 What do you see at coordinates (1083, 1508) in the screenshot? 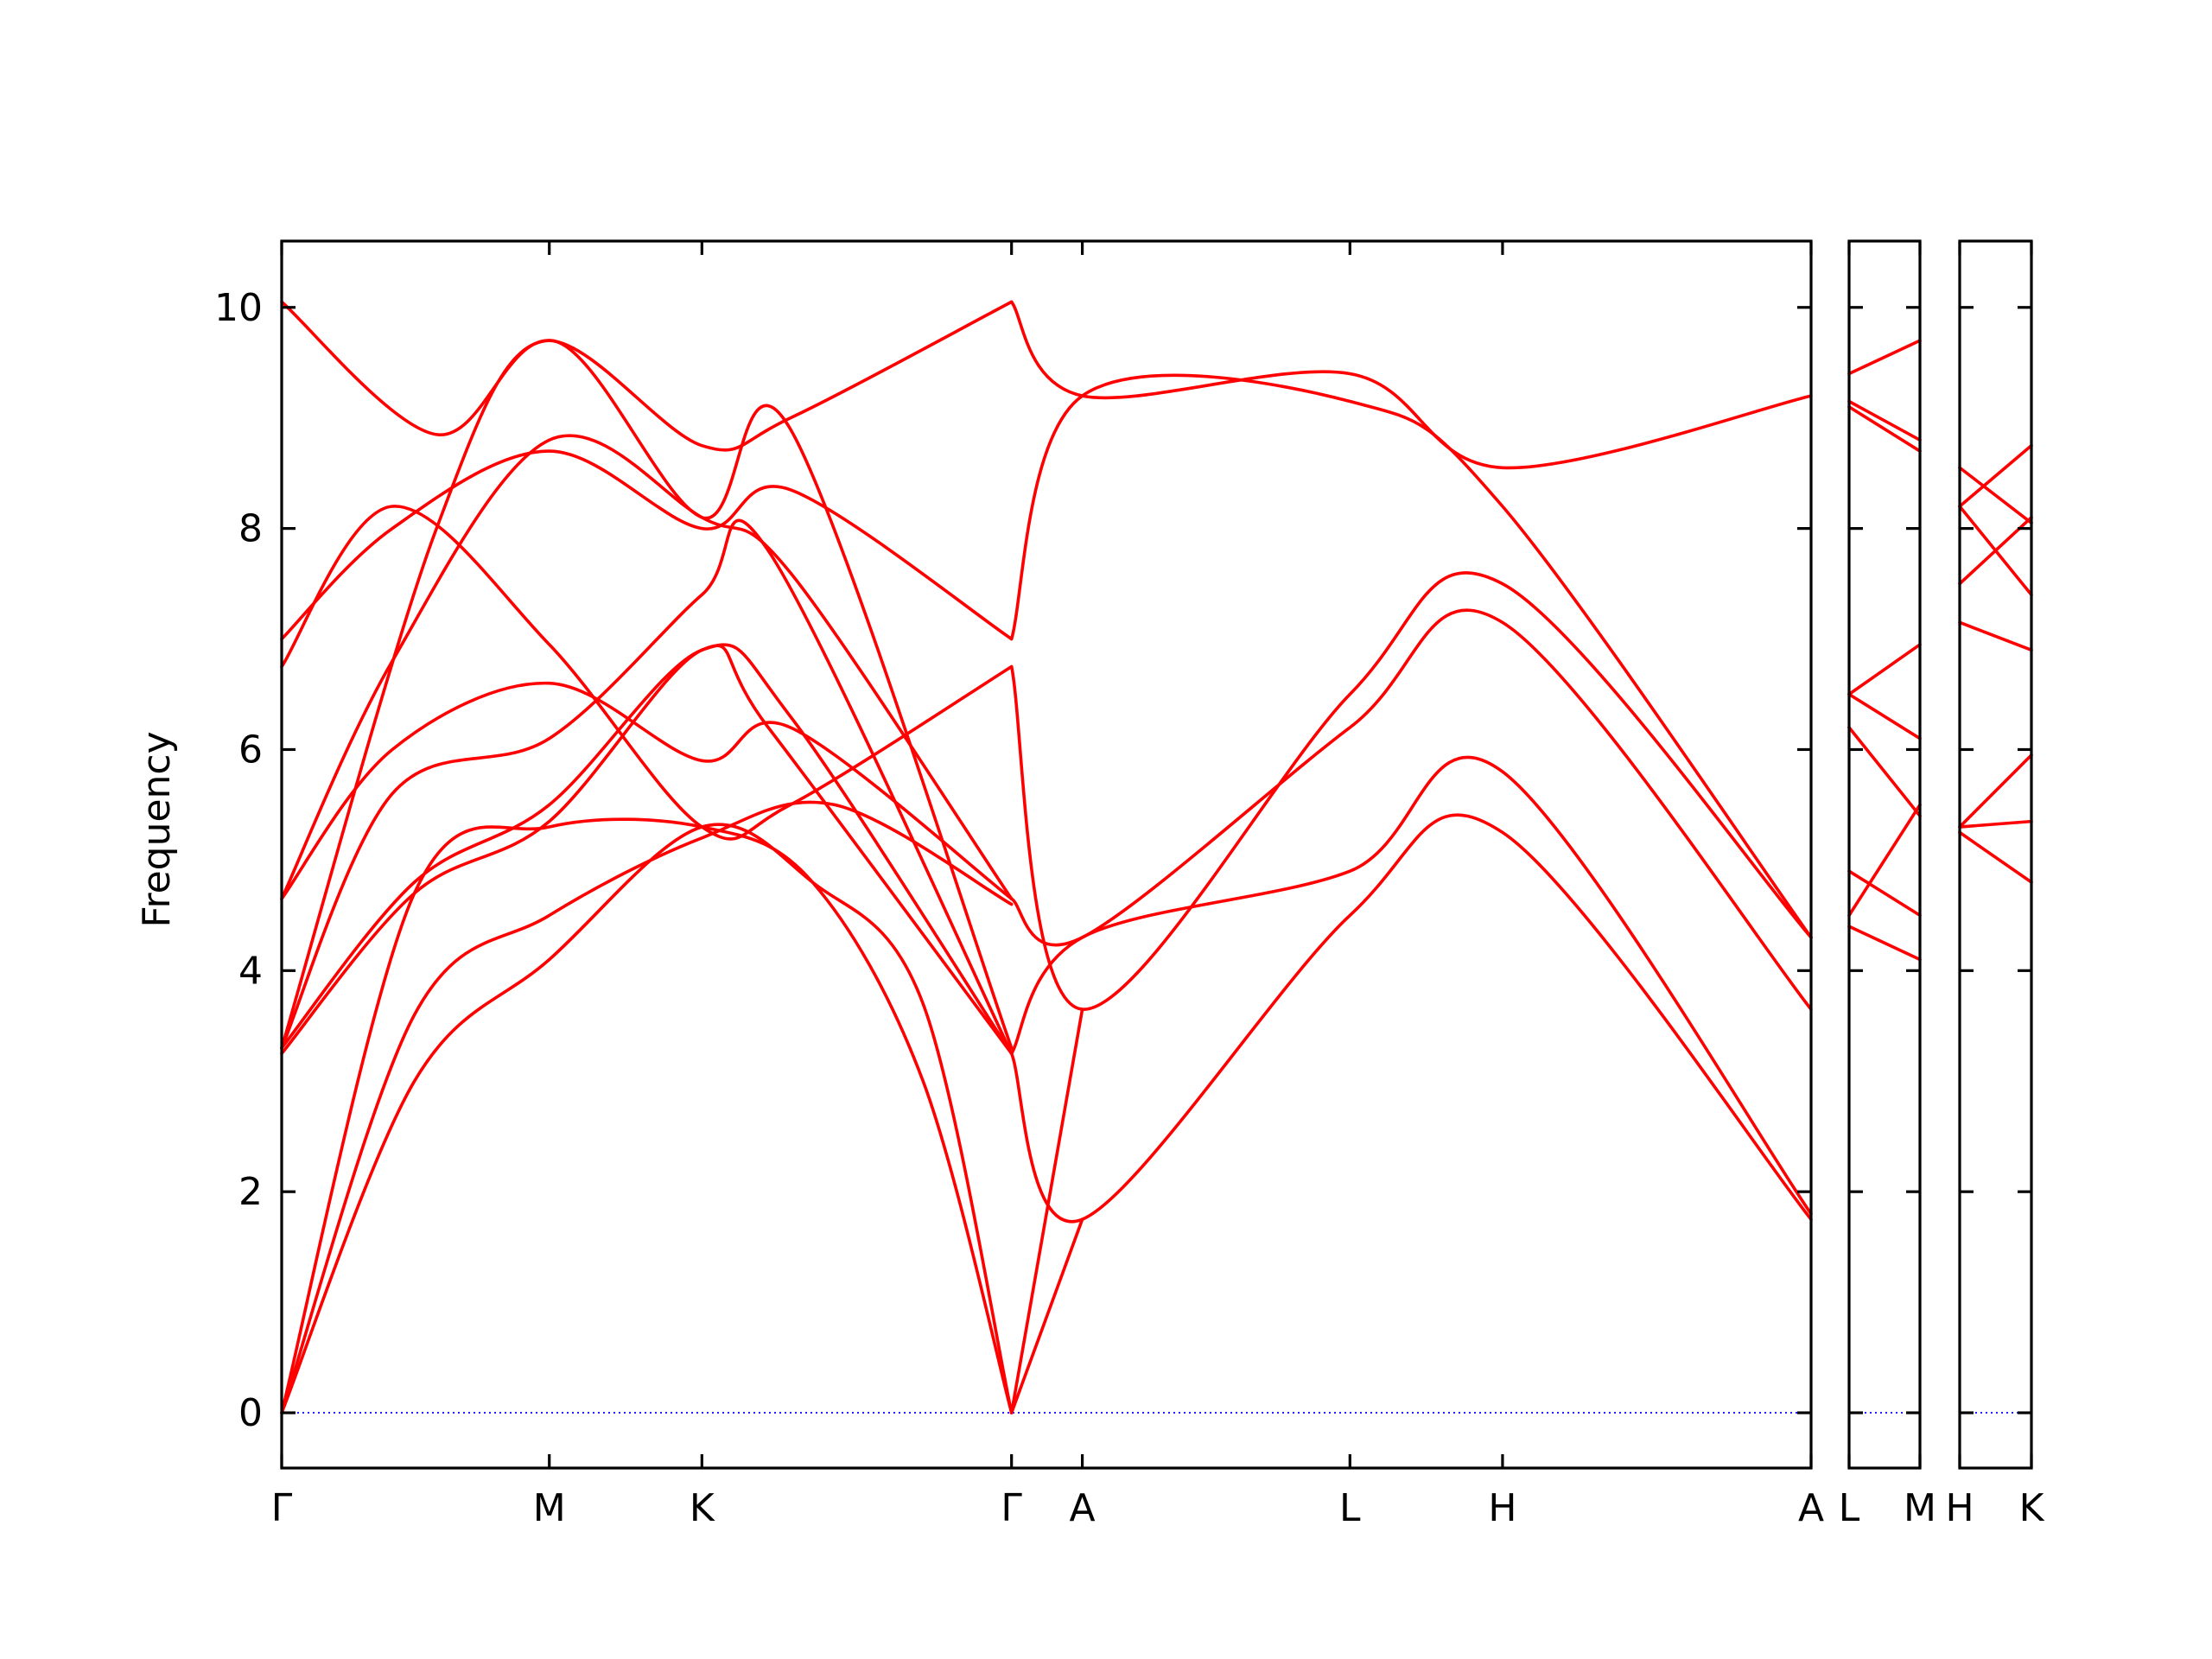
I see `x-tick-label-p1-5: A` at bounding box center [1083, 1508].